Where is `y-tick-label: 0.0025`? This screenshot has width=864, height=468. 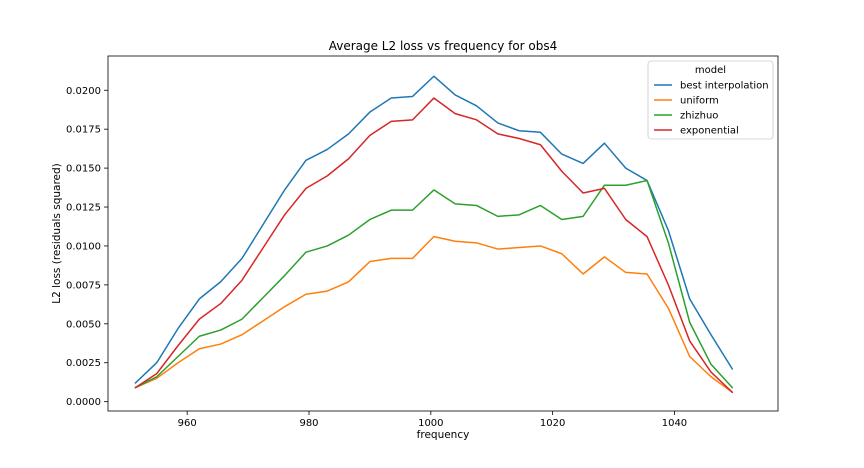
y-tick-label: 0.0025 is located at coordinates (83, 363).